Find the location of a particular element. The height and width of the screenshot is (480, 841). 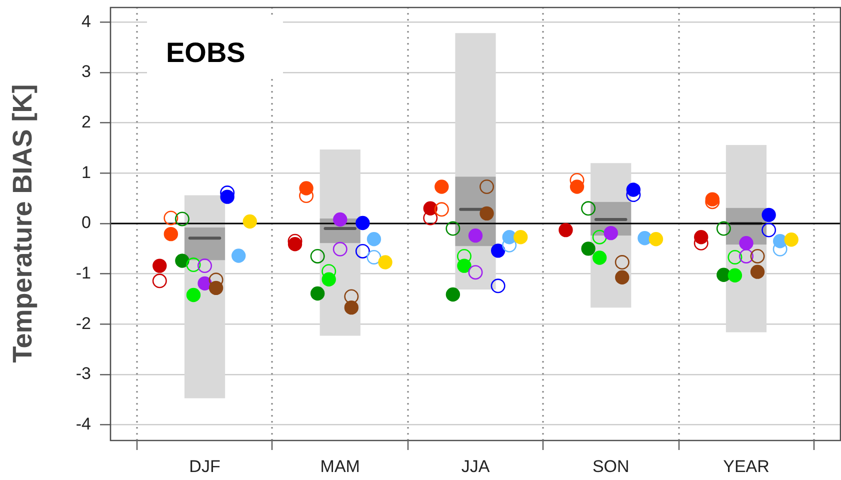

y-tick-label: 0 is located at coordinates (86, 222).